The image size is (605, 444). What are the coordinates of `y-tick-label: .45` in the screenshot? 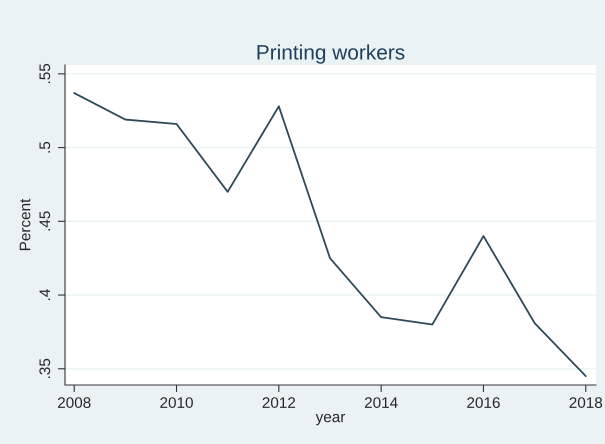 It's located at (45, 221).